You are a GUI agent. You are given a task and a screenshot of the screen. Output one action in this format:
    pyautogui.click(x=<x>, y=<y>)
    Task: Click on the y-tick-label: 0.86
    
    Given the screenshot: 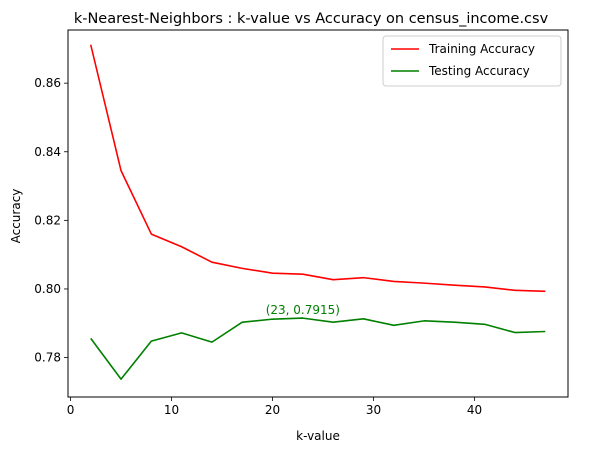 What is the action you would take?
    pyautogui.click(x=47, y=83)
    